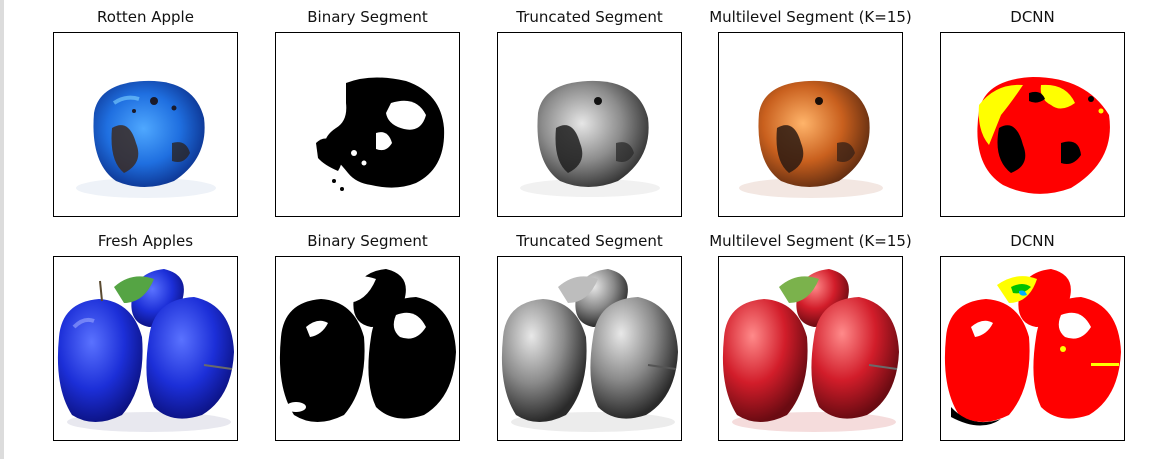  I want to click on fresh-apples-image, so click(145, 350).